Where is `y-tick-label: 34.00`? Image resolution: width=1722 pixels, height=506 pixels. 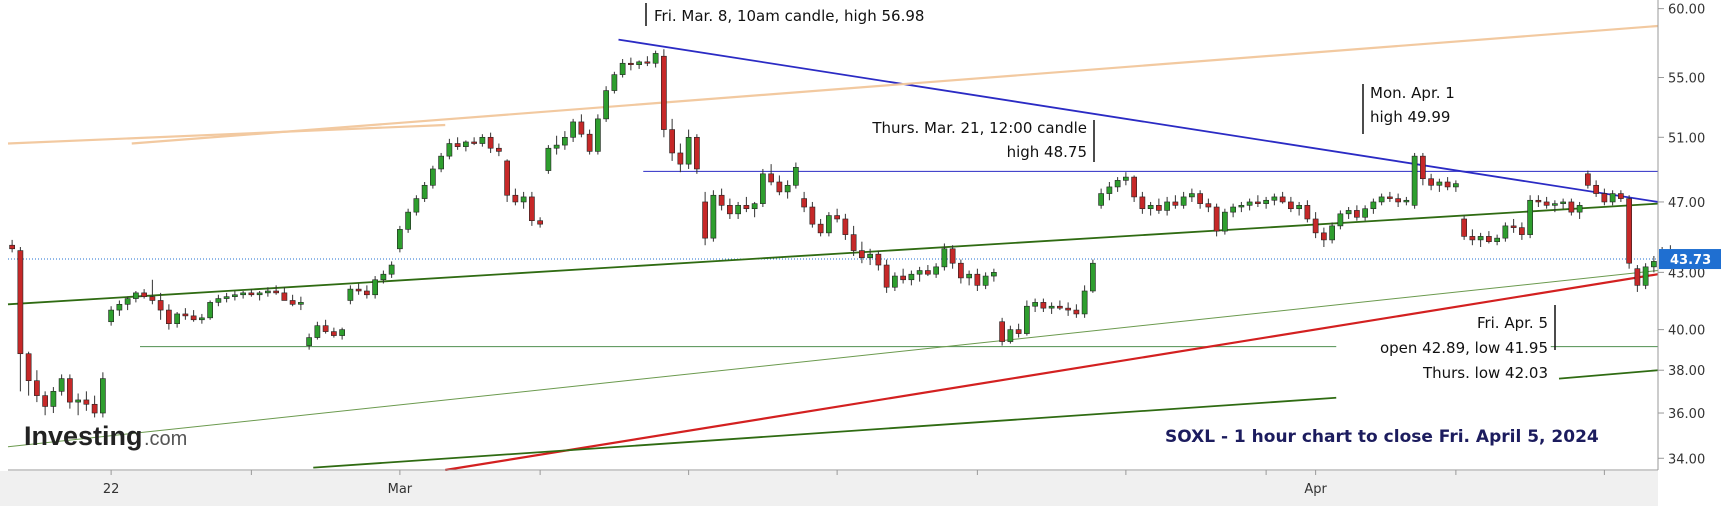 y-tick-label: 34.00 is located at coordinates (1686, 459).